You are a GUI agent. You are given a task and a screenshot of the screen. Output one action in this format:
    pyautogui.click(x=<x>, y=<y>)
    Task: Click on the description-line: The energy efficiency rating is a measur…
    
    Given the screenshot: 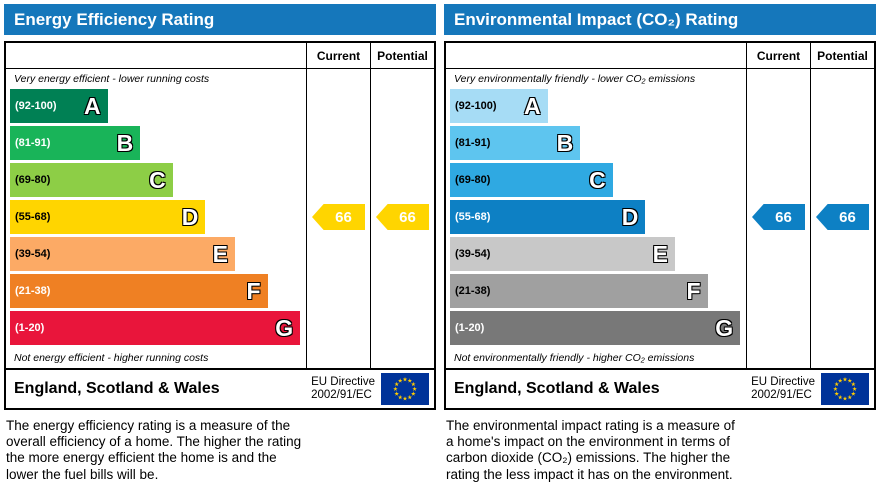 What is the action you would take?
    pyautogui.click(x=148, y=425)
    